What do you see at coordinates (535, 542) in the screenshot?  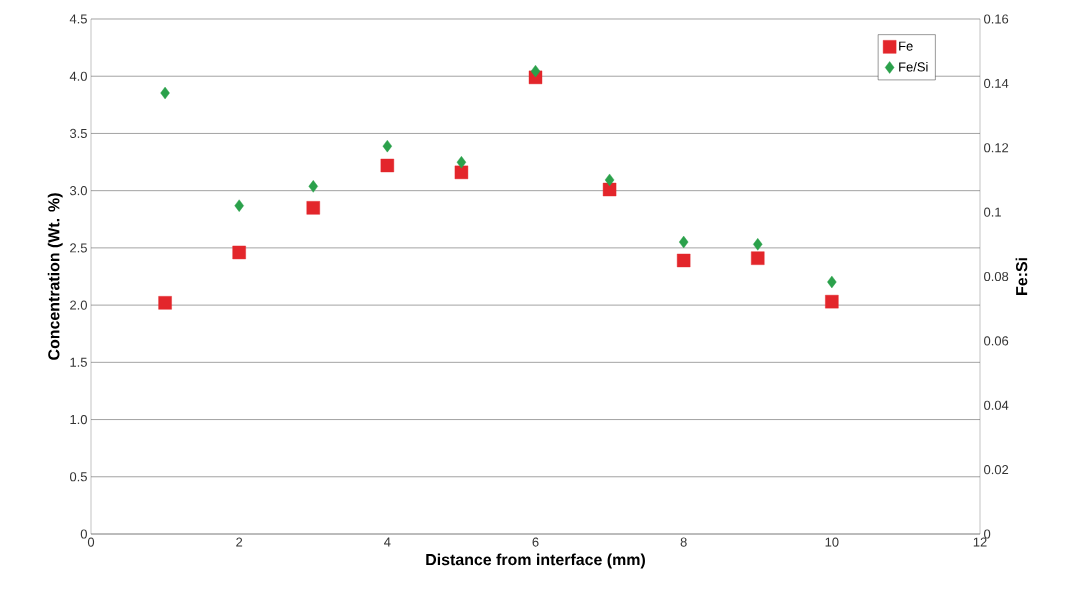 I see `x-tick-label: 6` at bounding box center [535, 542].